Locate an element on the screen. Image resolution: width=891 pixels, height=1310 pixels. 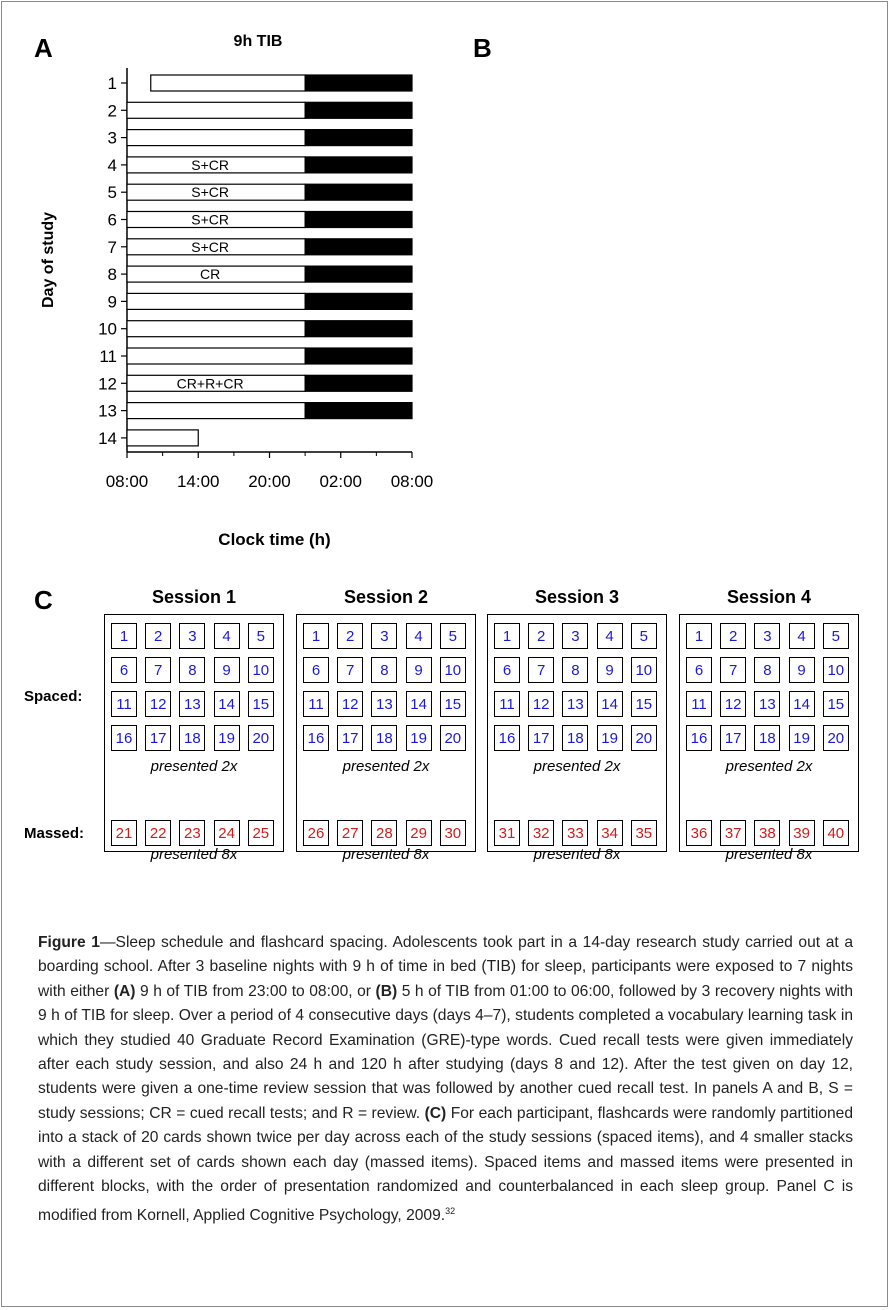
spaced-card: 7 is located at coordinates (733, 670).